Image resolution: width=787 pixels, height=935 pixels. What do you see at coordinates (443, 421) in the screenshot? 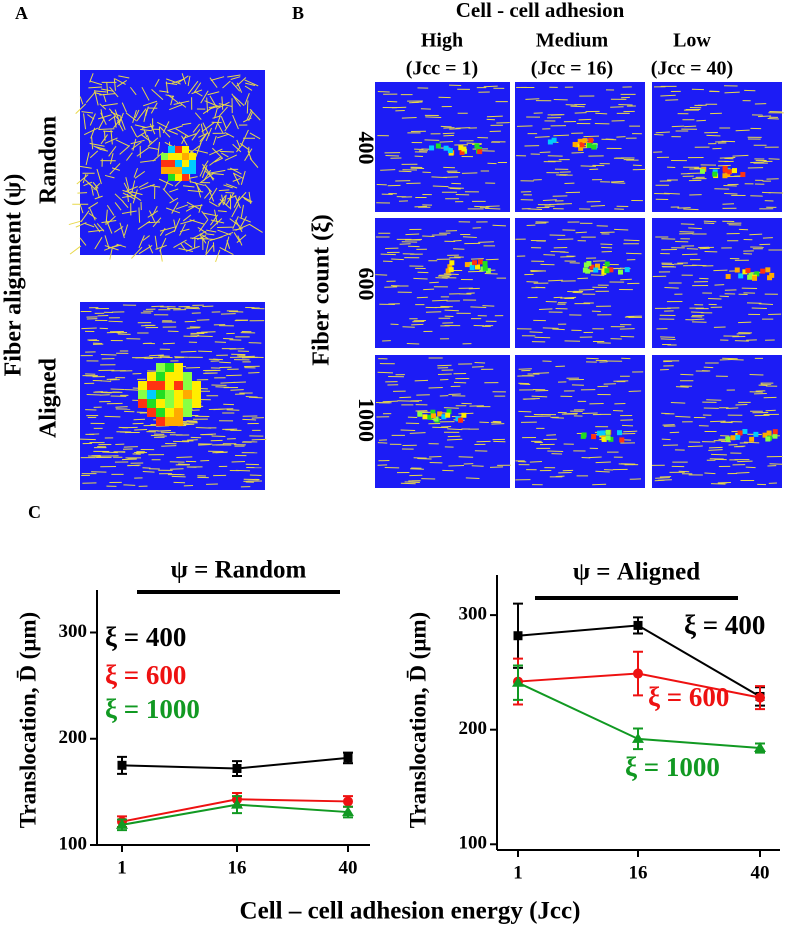
I see `simulation-image` at bounding box center [443, 421].